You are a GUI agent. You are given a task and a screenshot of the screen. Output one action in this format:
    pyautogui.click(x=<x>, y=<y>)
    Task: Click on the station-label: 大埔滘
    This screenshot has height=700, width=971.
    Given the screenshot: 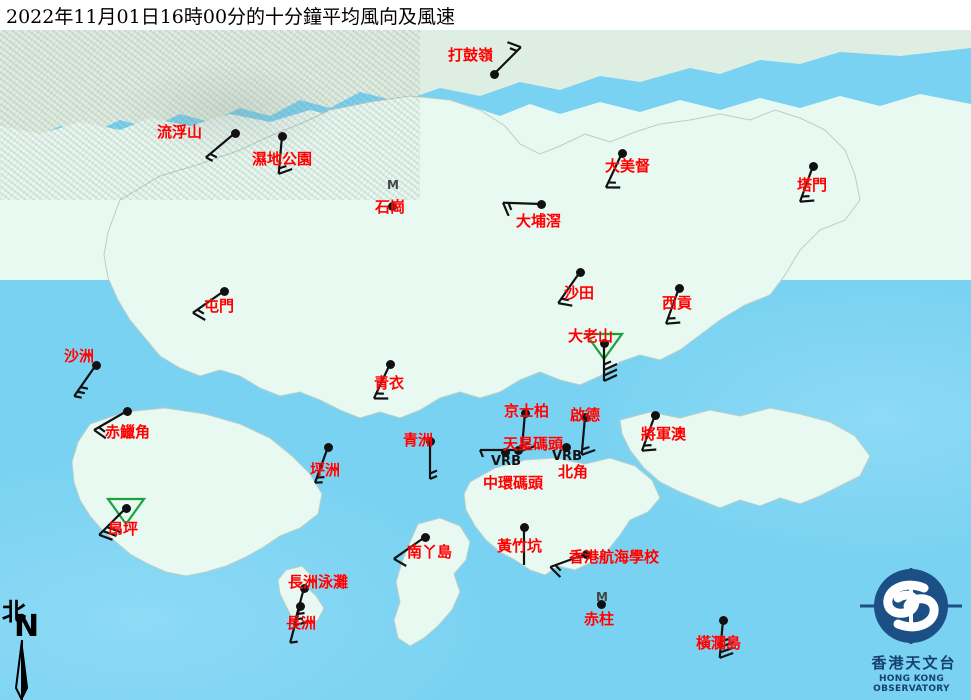 What is the action you would take?
    pyautogui.click(x=539, y=221)
    